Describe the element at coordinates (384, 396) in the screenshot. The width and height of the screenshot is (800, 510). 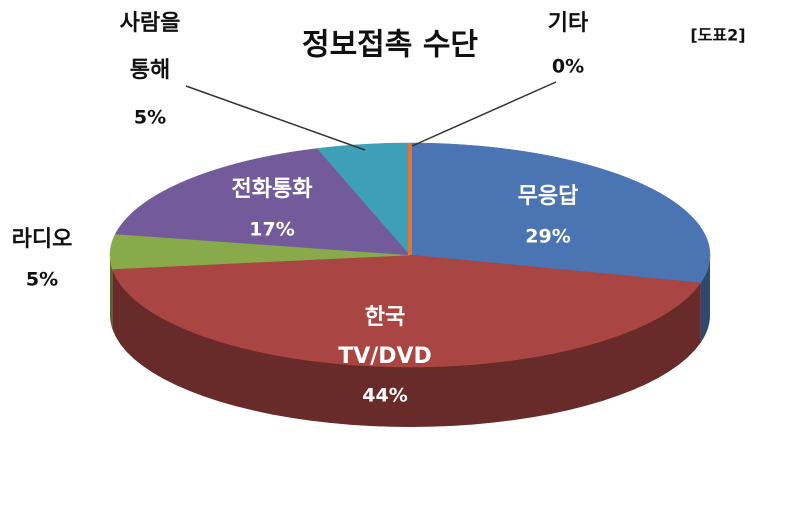
I see `value-label: 44%` at that location.